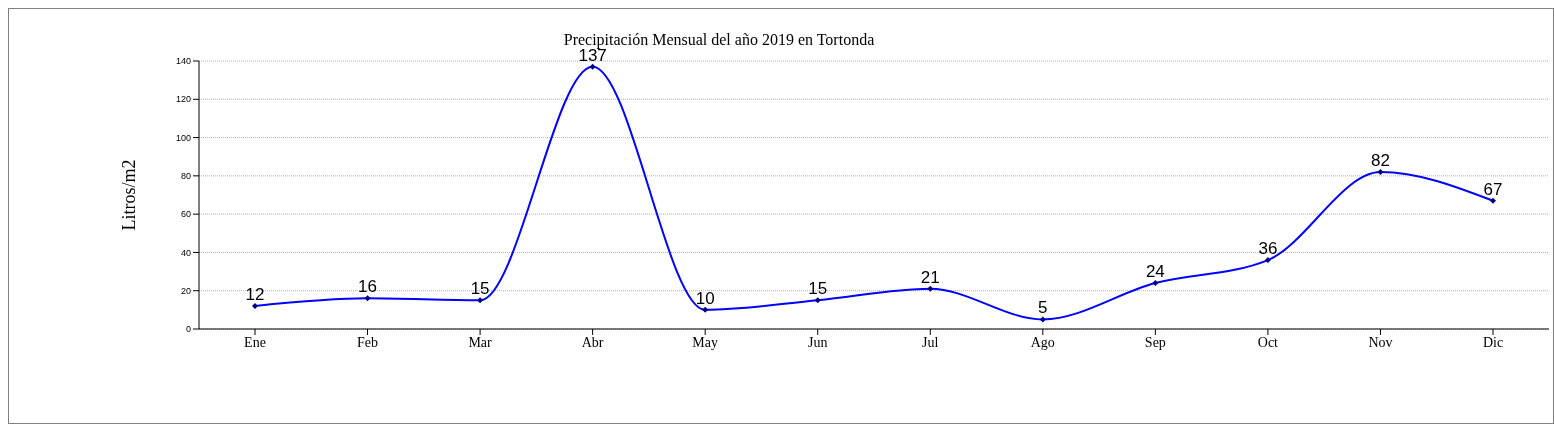 The height and width of the screenshot is (427, 1554). Describe the element at coordinates (705, 342) in the screenshot. I see `x-tick-label: May` at that location.